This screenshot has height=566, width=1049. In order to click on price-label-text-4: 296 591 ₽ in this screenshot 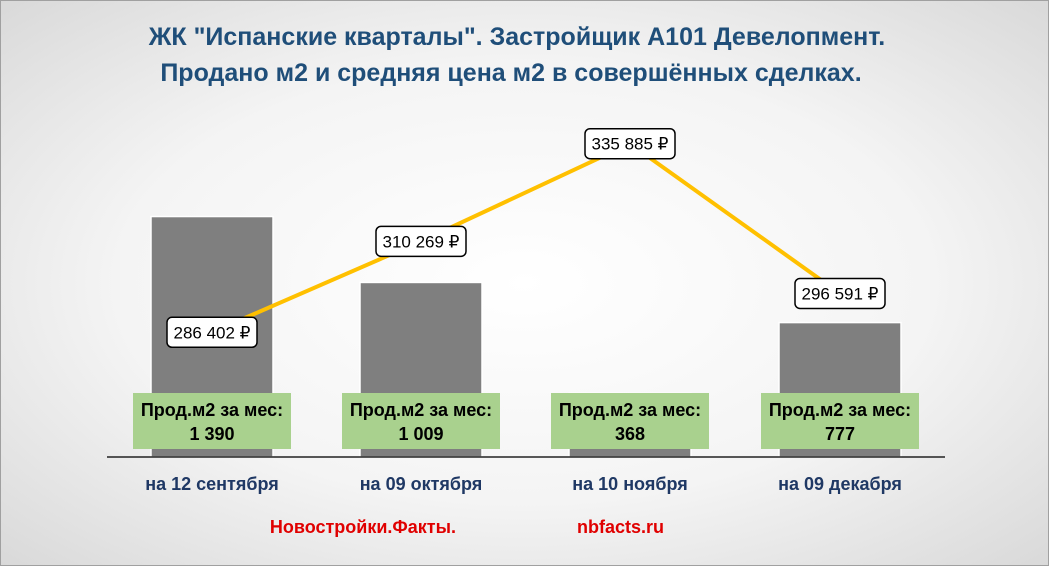, I will do `click(840, 293)`.